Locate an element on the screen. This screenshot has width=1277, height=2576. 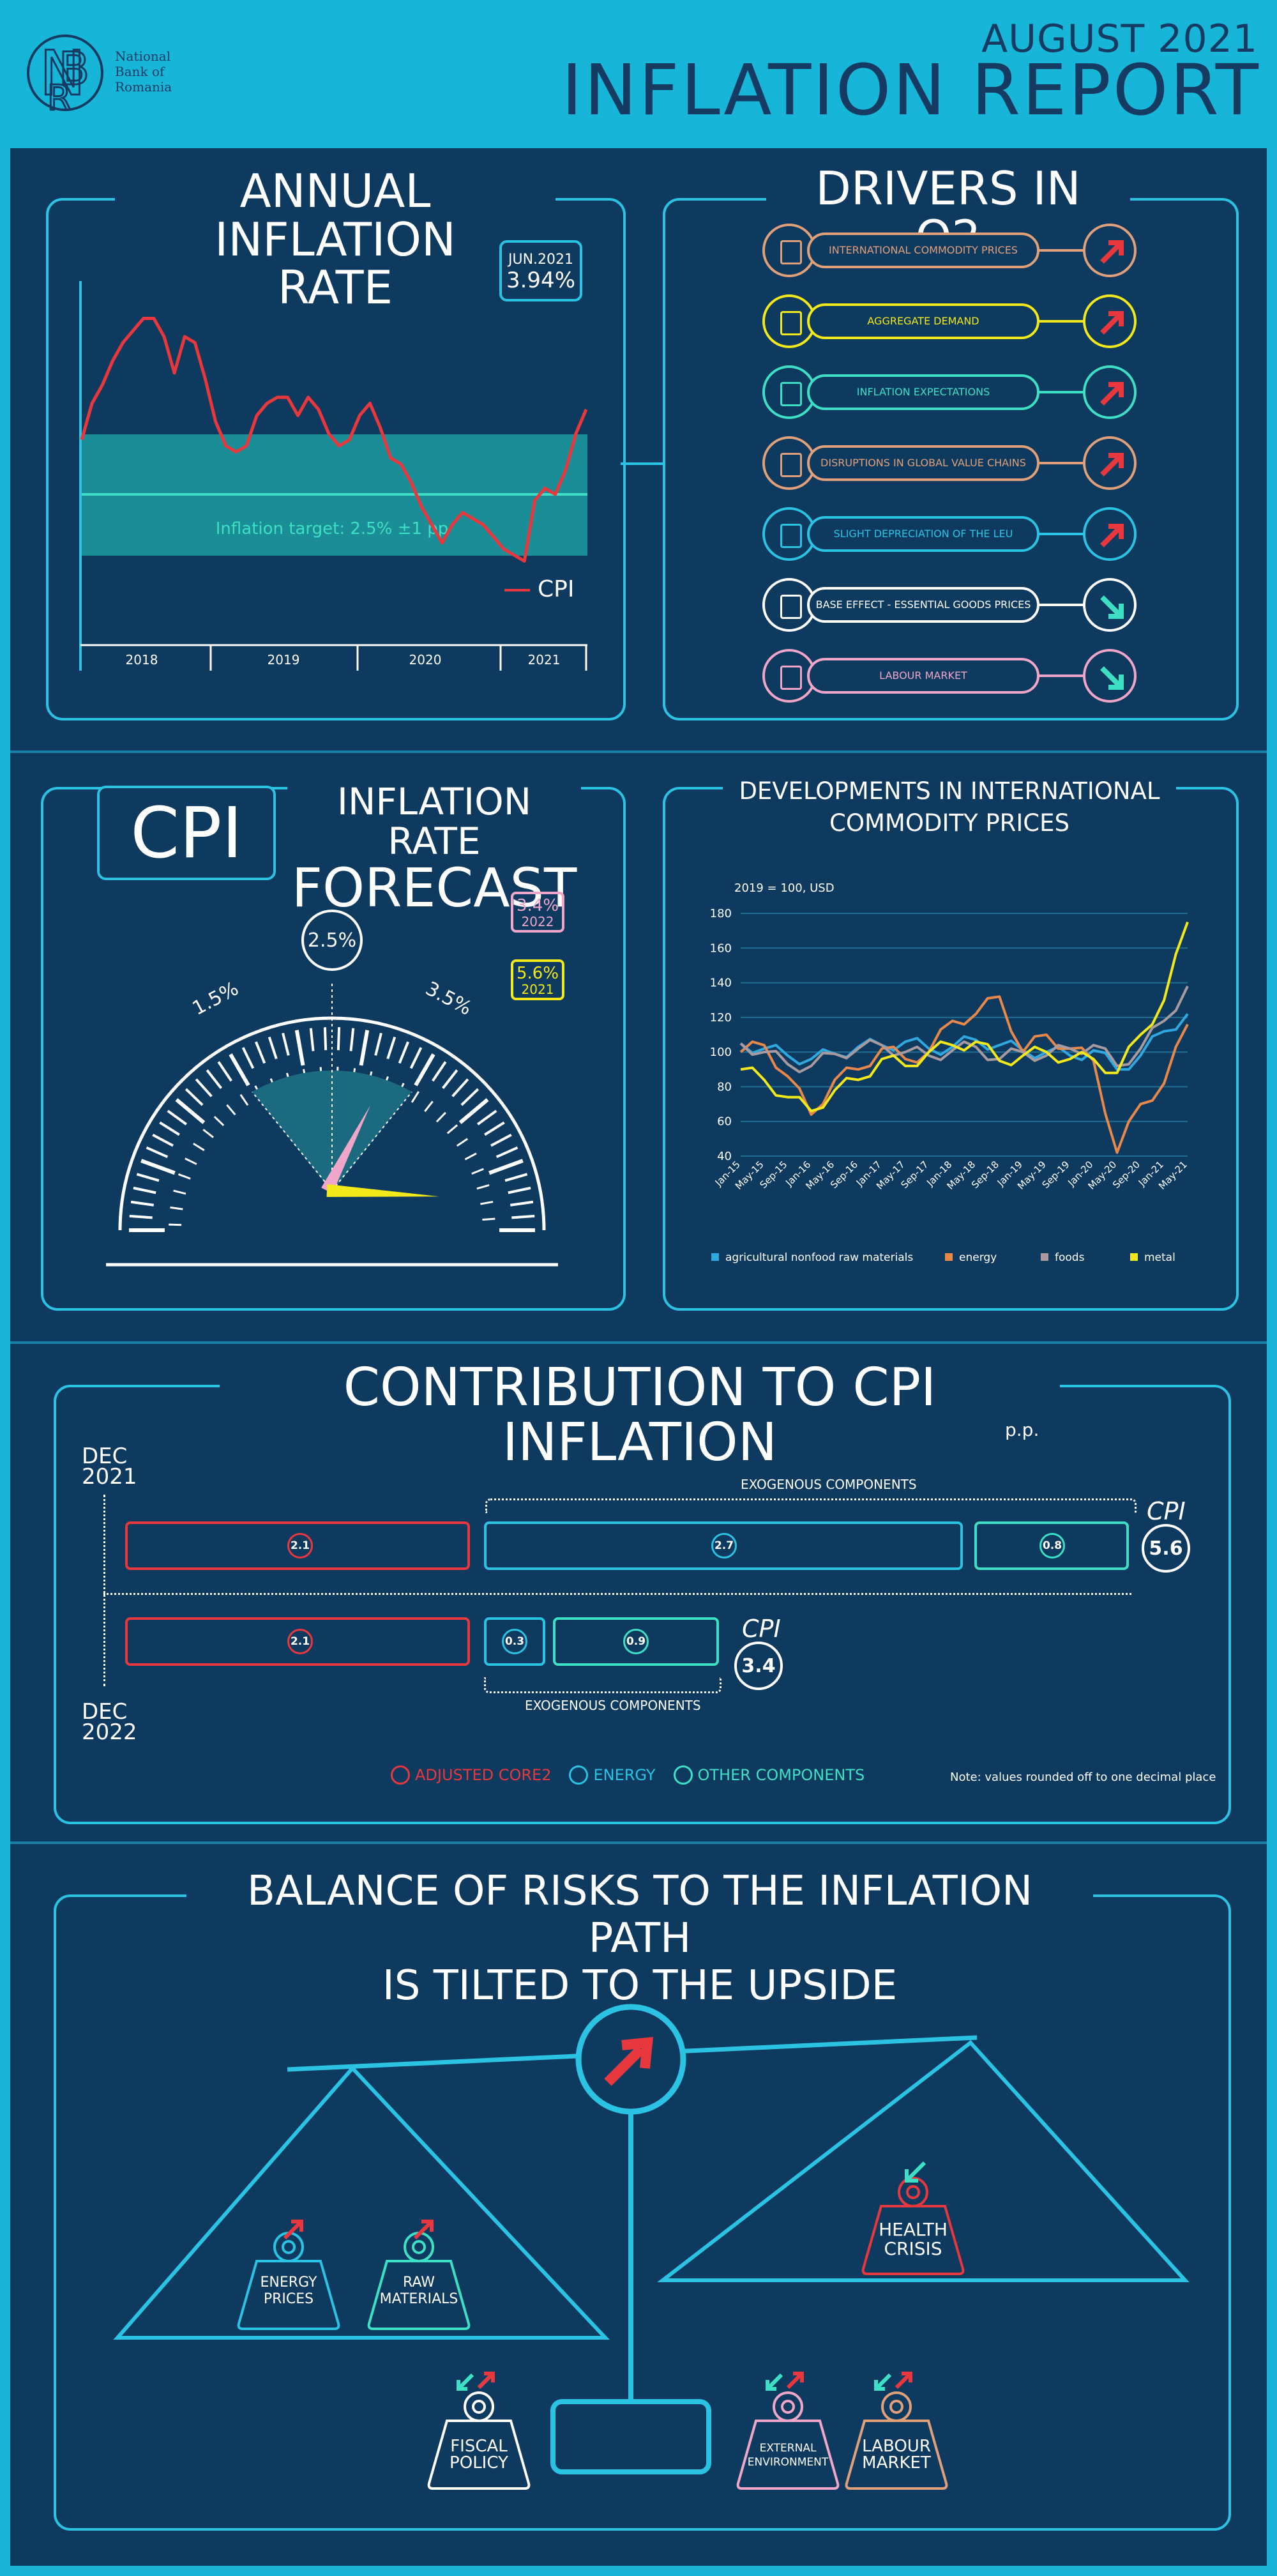
core-bar-2022: 2.1 is located at coordinates (297, 1641).